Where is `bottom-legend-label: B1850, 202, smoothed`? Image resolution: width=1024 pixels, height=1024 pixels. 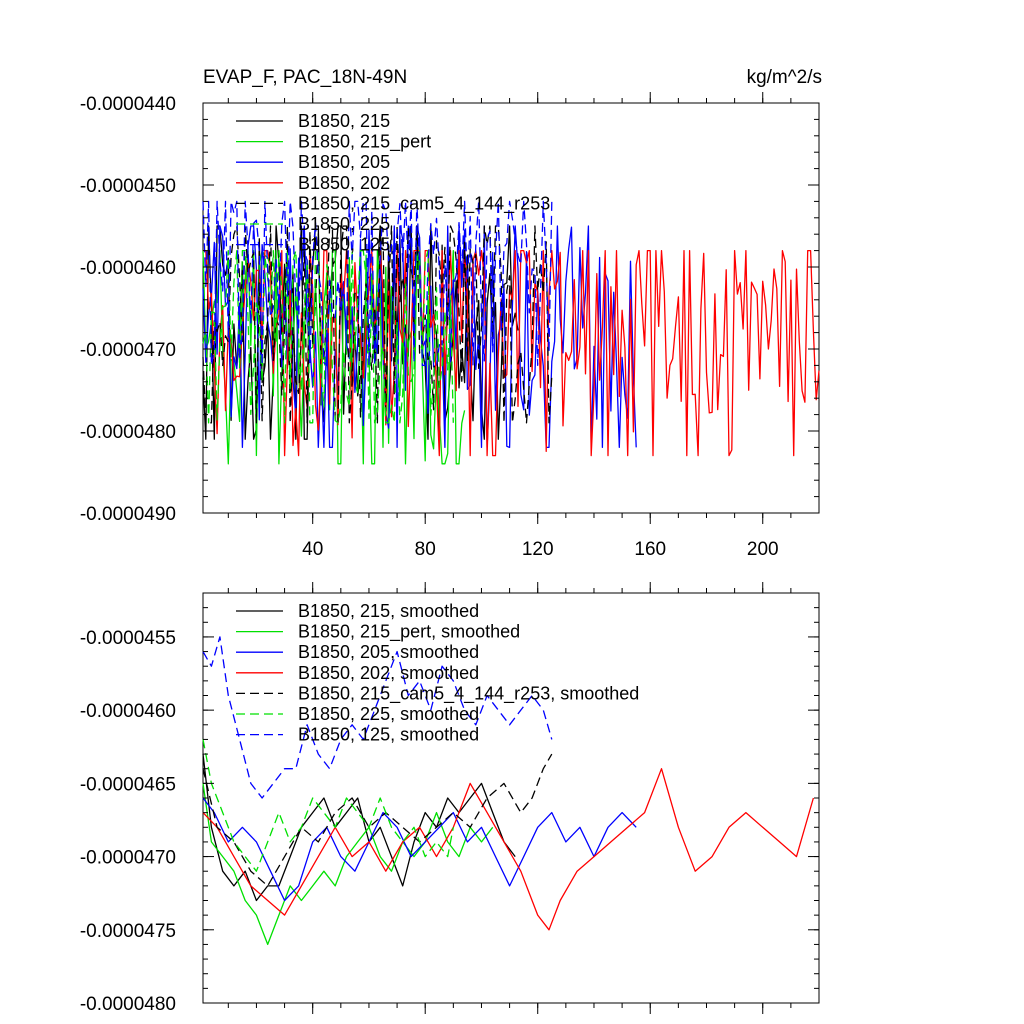
bottom-legend-label: B1850, 202, smoothed is located at coordinates (388, 673).